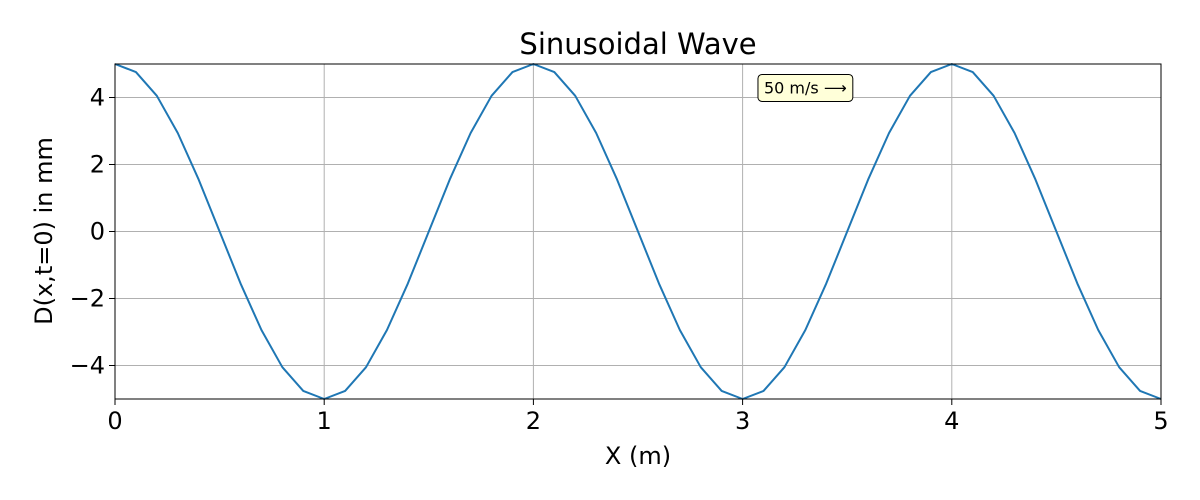 The height and width of the screenshot is (500, 1200). What do you see at coordinates (44, 231) in the screenshot?
I see `y-axis-title: D(x,t=0) in mm` at bounding box center [44, 231].